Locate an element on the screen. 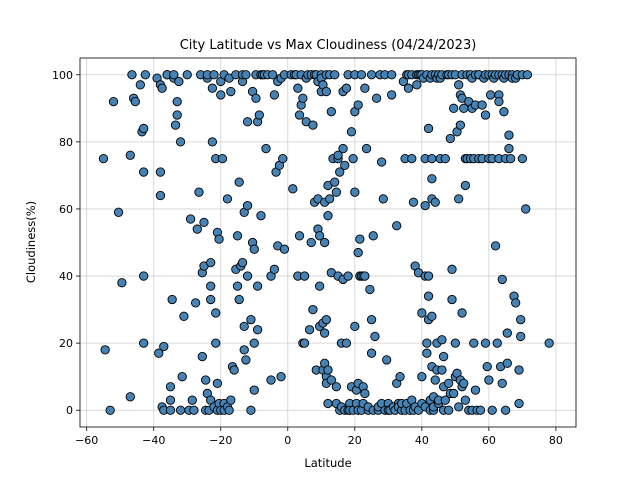  x-axis-ticks: −60 −40 −20 0 20 40 60 80 is located at coordinates (319, 437).